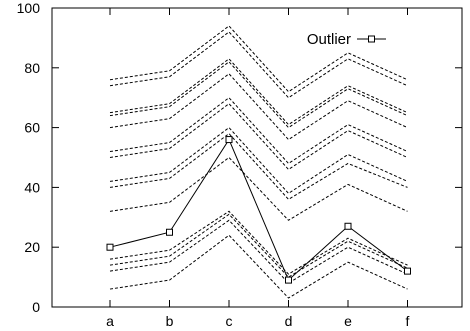 The height and width of the screenshot is (331, 470). I want to click on y-tick-label: 20, so click(32, 247).